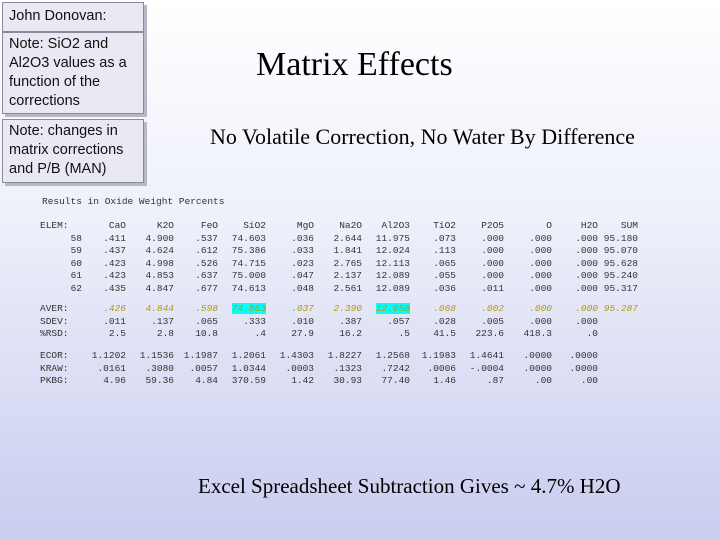  Describe the element at coordinates (620, 288) in the screenshot. I see `table-cell: 95.317` at that location.